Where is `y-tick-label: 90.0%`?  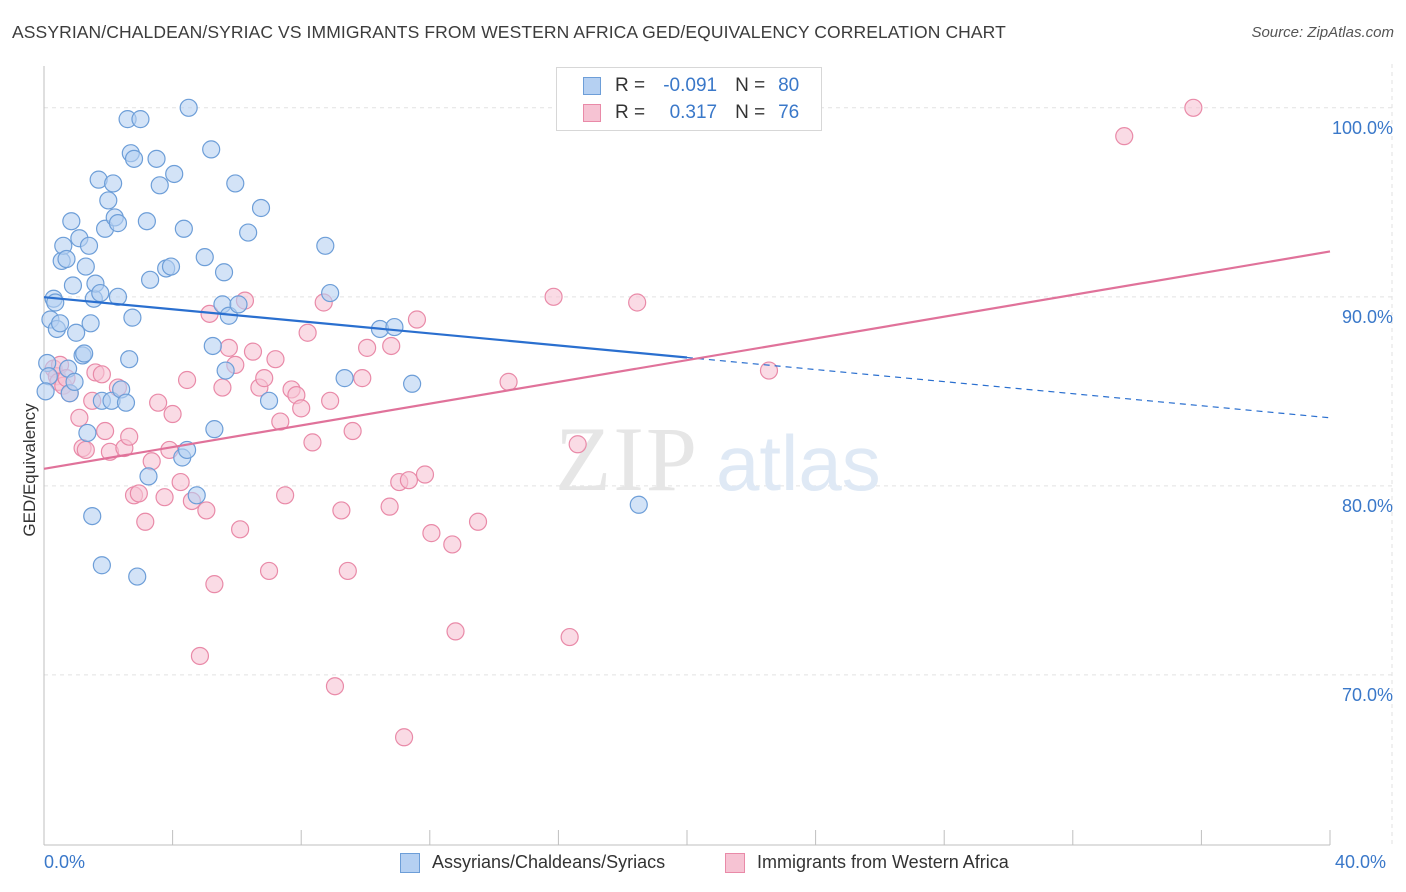
y-tick-label: 90.0% is located at coordinates (1367, 317).